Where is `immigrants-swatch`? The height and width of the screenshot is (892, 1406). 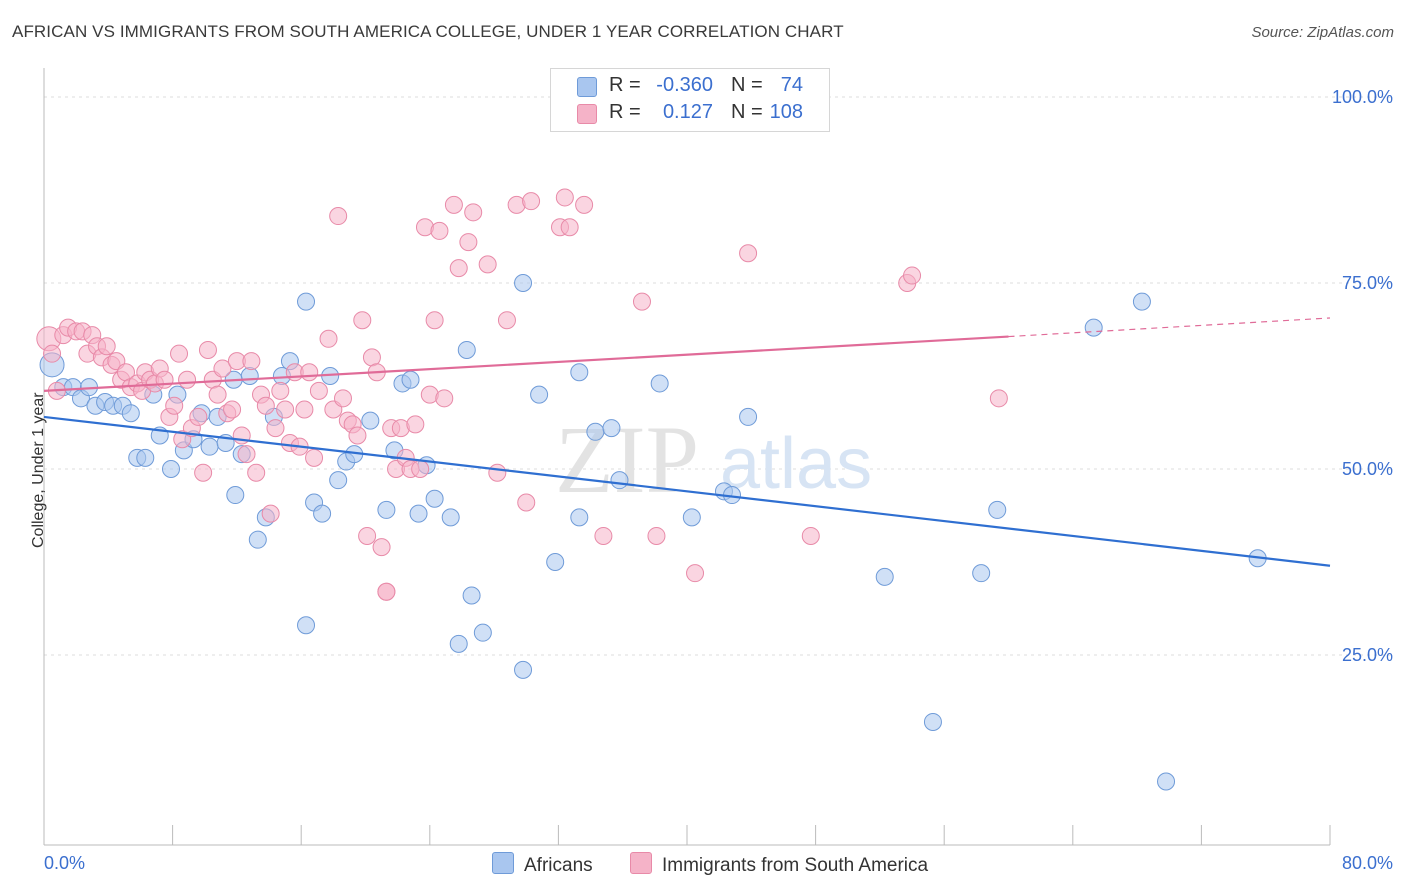 immigrants-swatch is located at coordinates (587, 114).